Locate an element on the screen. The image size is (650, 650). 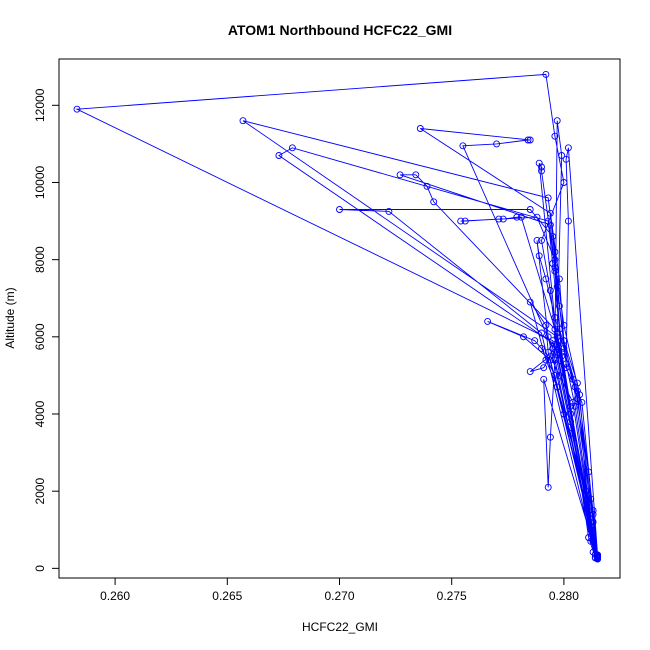
x-axis-label: HCFC22_GMI is located at coordinates (340, 627).